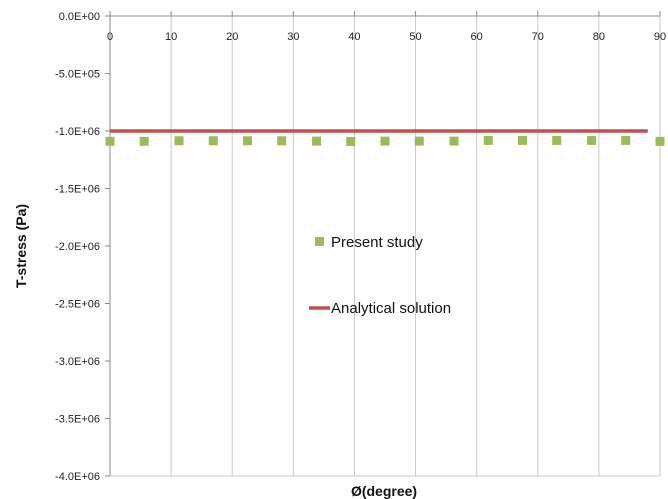 The height and width of the screenshot is (499, 668). What do you see at coordinates (391, 308) in the screenshot?
I see `legend-label-analytical-solution: Analytical solution` at bounding box center [391, 308].